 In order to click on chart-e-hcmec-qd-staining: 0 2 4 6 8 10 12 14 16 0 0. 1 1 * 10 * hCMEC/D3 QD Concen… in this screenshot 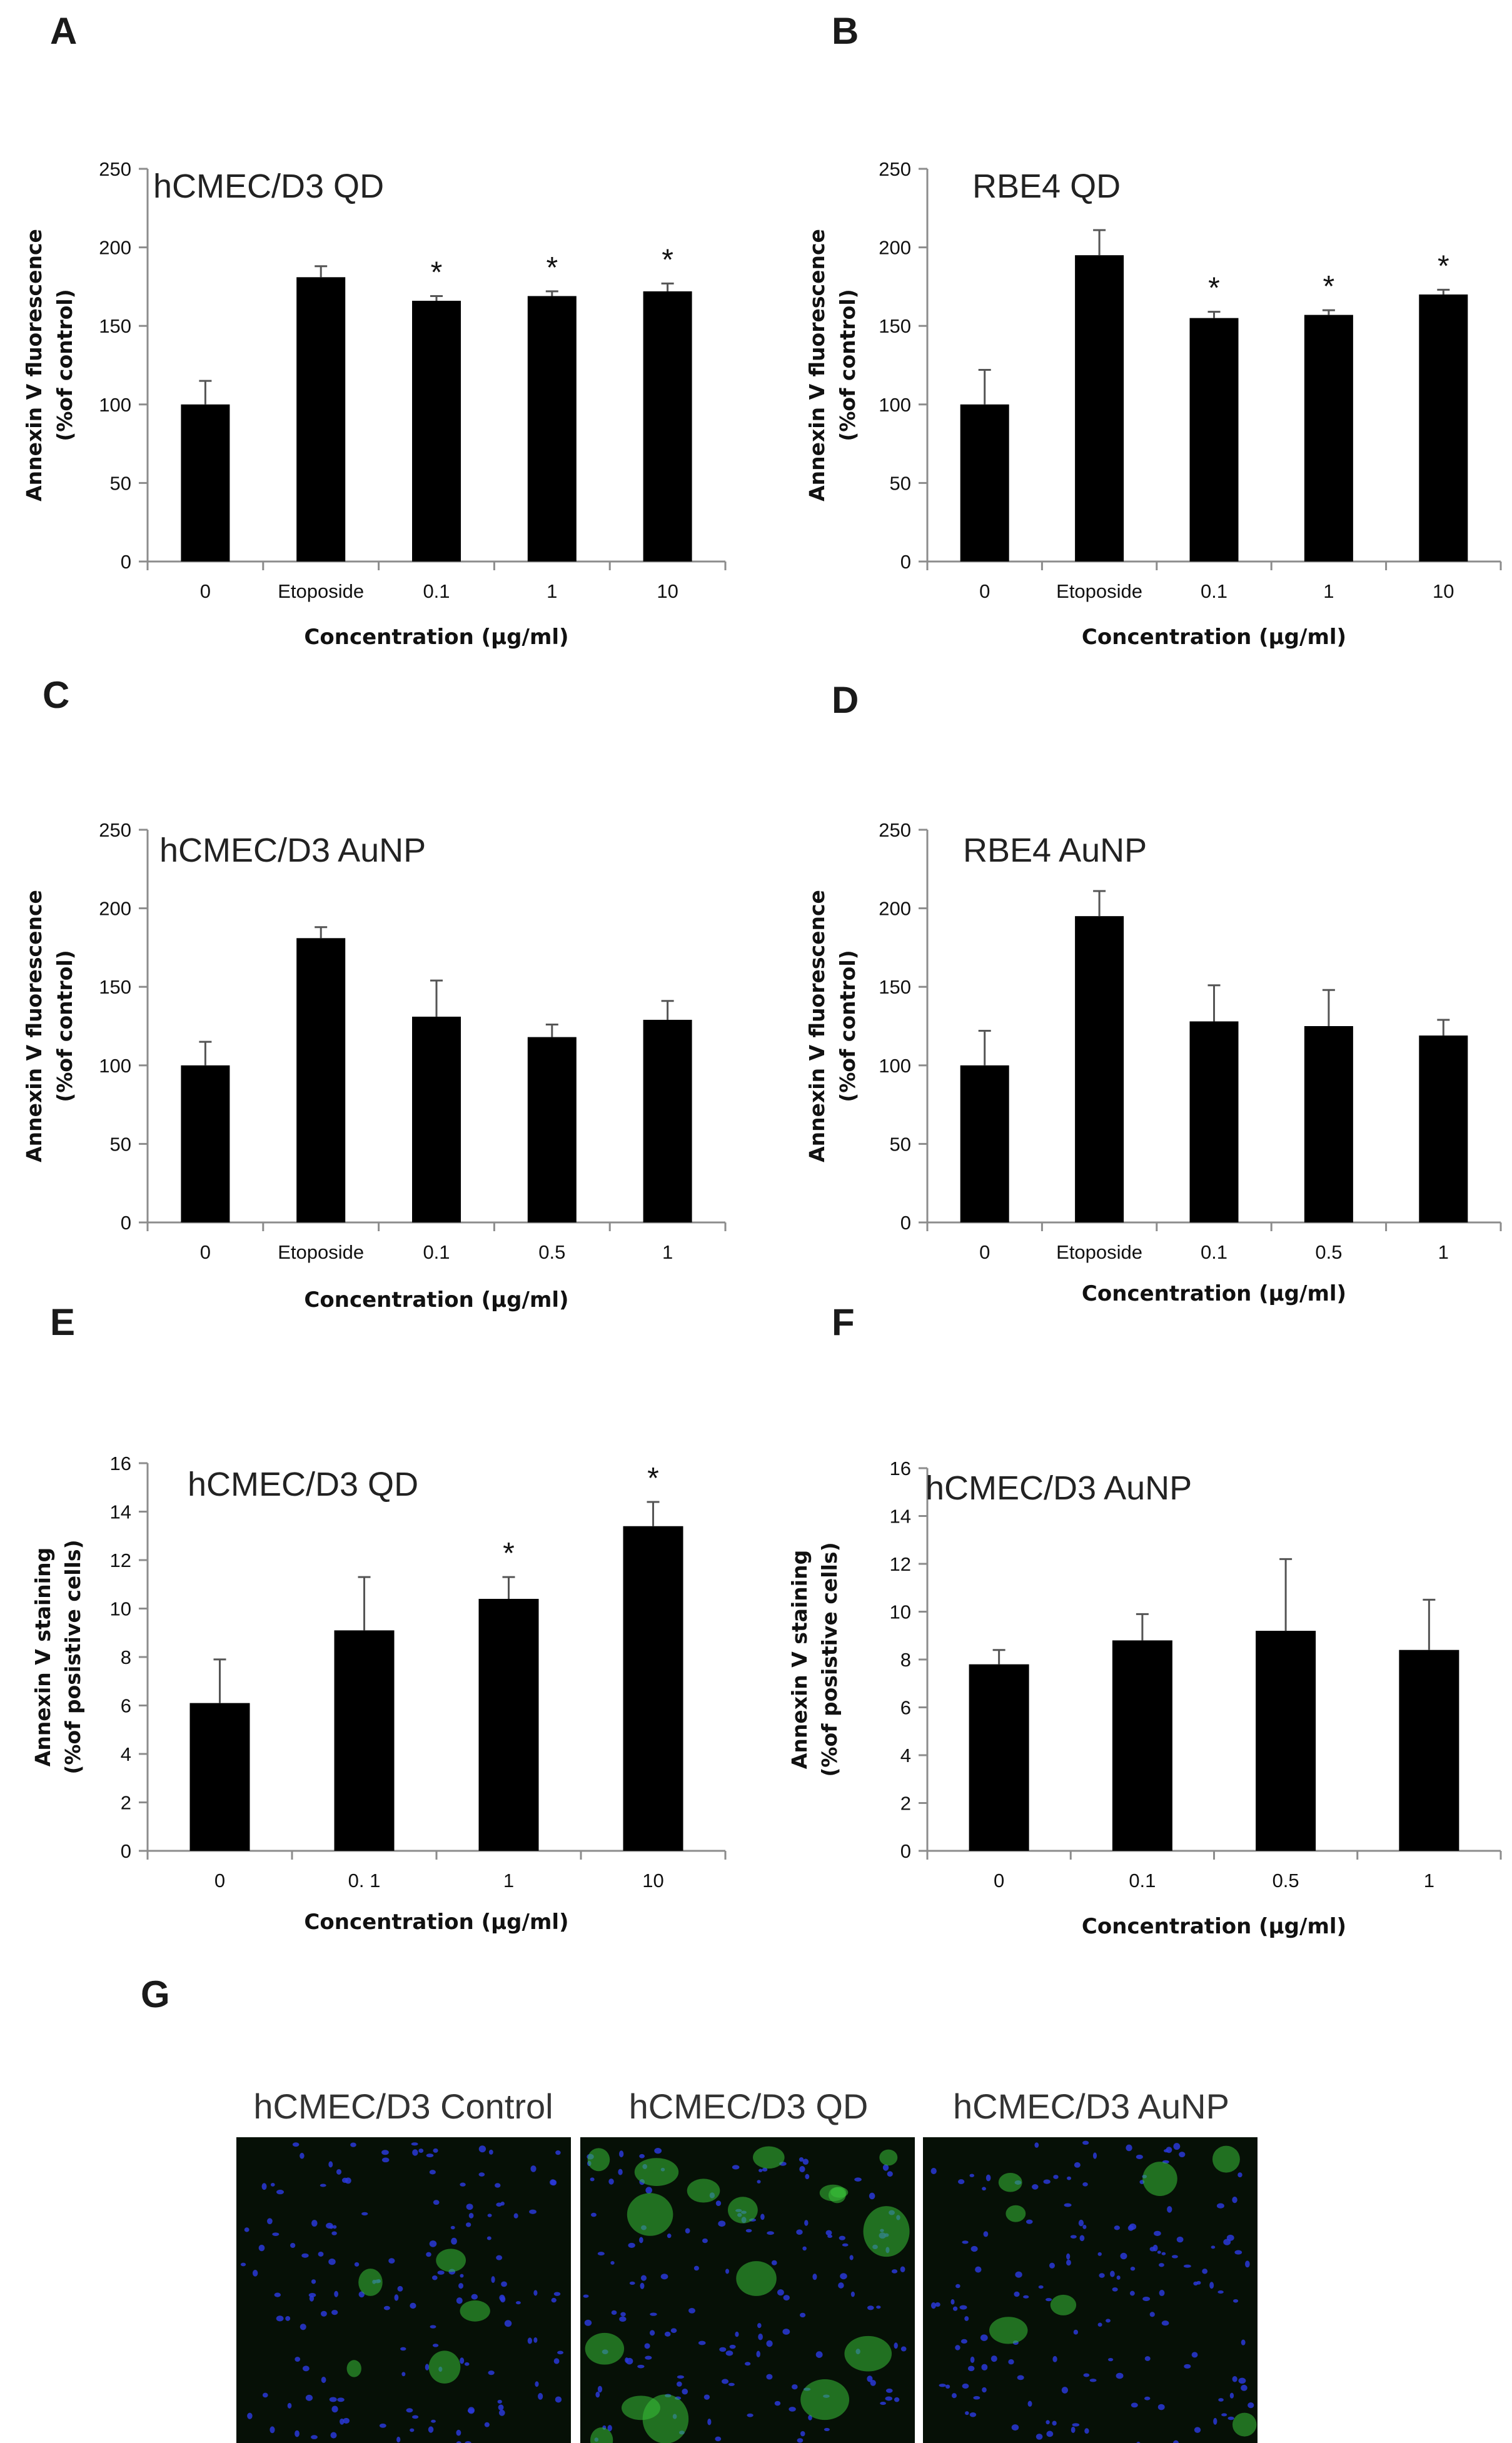, I will do `click(379, 1694)`.